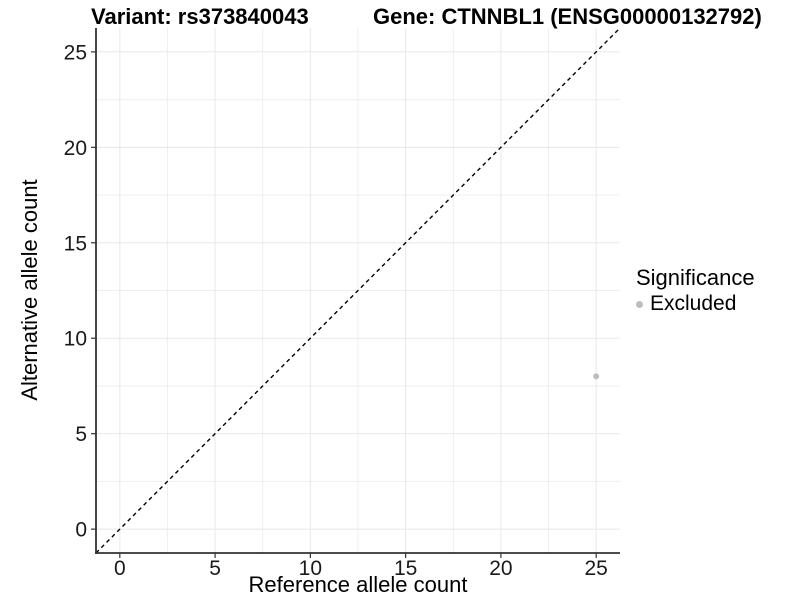 This screenshot has width=800, height=600. Describe the element at coordinates (596, 568) in the screenshot. I see `x-tick-label: 25` at that location.